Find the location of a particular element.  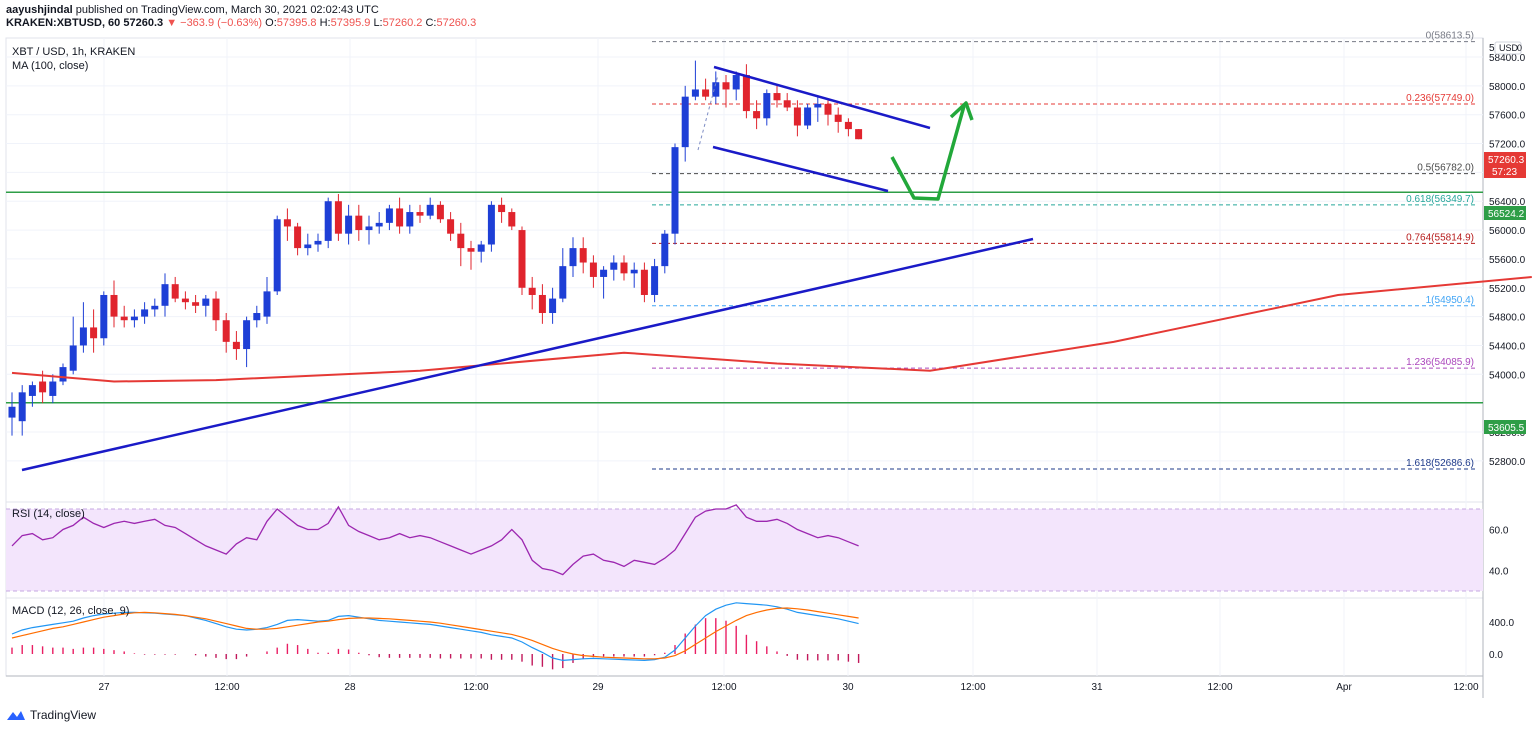

signal-line is located at coordinates (435, 633).